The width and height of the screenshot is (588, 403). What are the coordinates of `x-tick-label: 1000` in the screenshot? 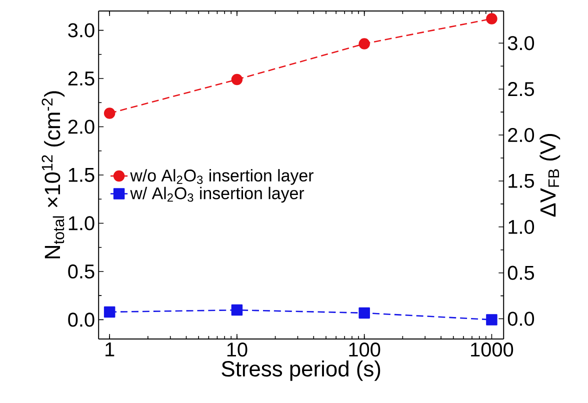 It's located at (492, 349).